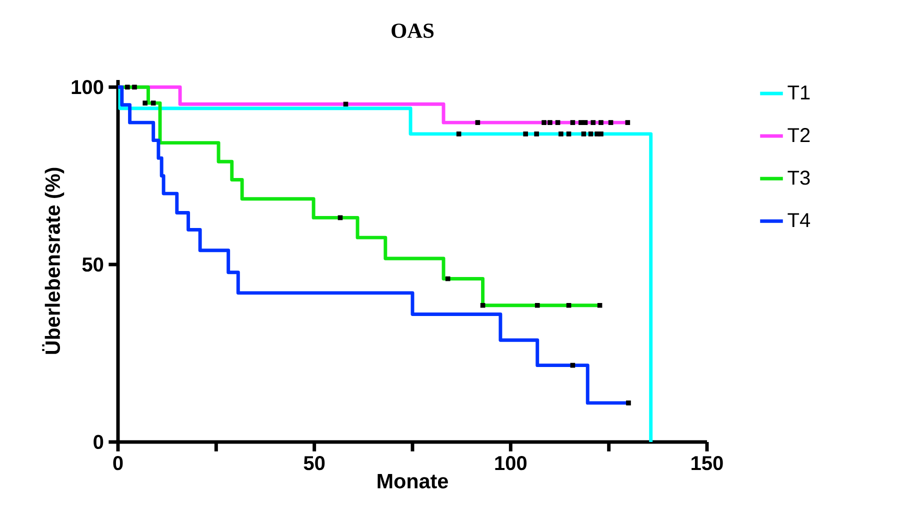 The height and width of the screenshot is (523, 897). Describe the element at coordinates (88, 87) in the screenshot. I see `y-tick-label: 100` at that location.